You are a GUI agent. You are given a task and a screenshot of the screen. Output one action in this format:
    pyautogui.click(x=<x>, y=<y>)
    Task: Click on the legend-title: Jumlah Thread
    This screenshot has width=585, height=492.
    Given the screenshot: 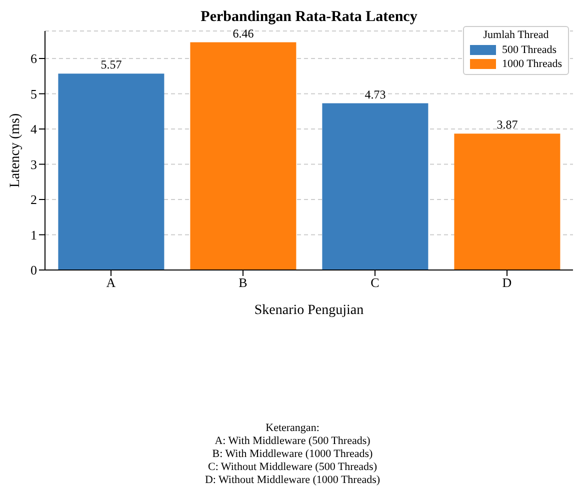 What is the action you would take?
    pyautogui.click(x=516, y=35)
    